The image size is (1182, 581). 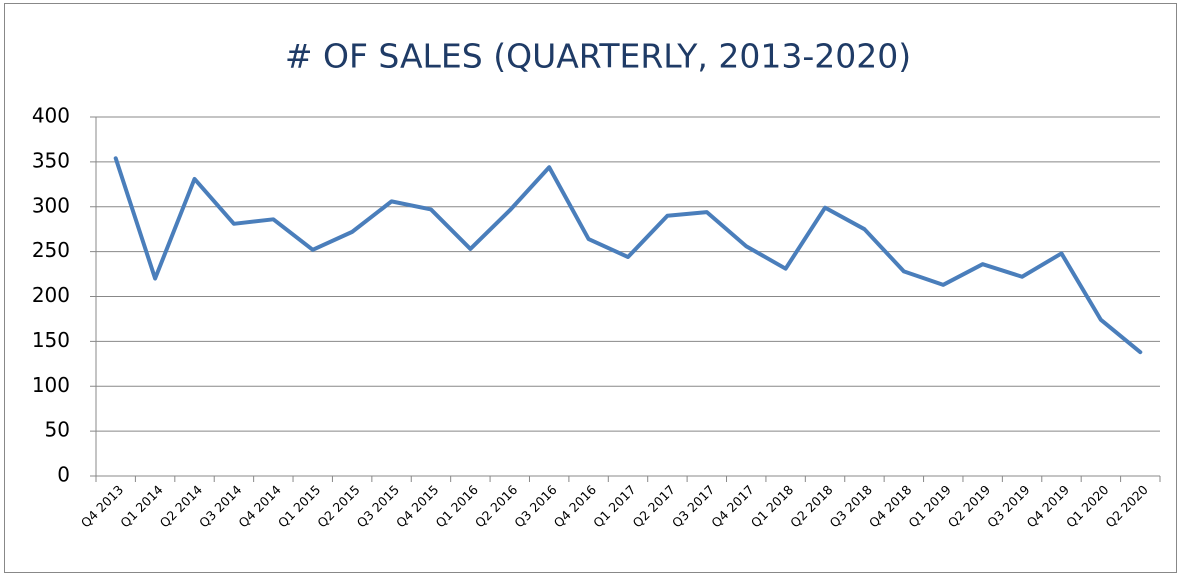 What do you see at coordinates (63, 475) in the screenshot?
I see `y-tick-label: 0` at bounding box center [63, 475].